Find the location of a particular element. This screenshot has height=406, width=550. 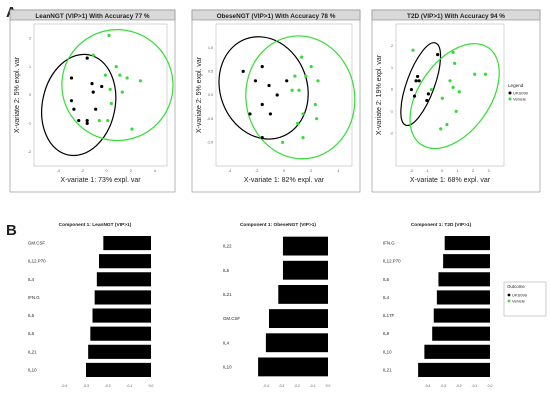

legend-marker is located at coordinates (510, 99).